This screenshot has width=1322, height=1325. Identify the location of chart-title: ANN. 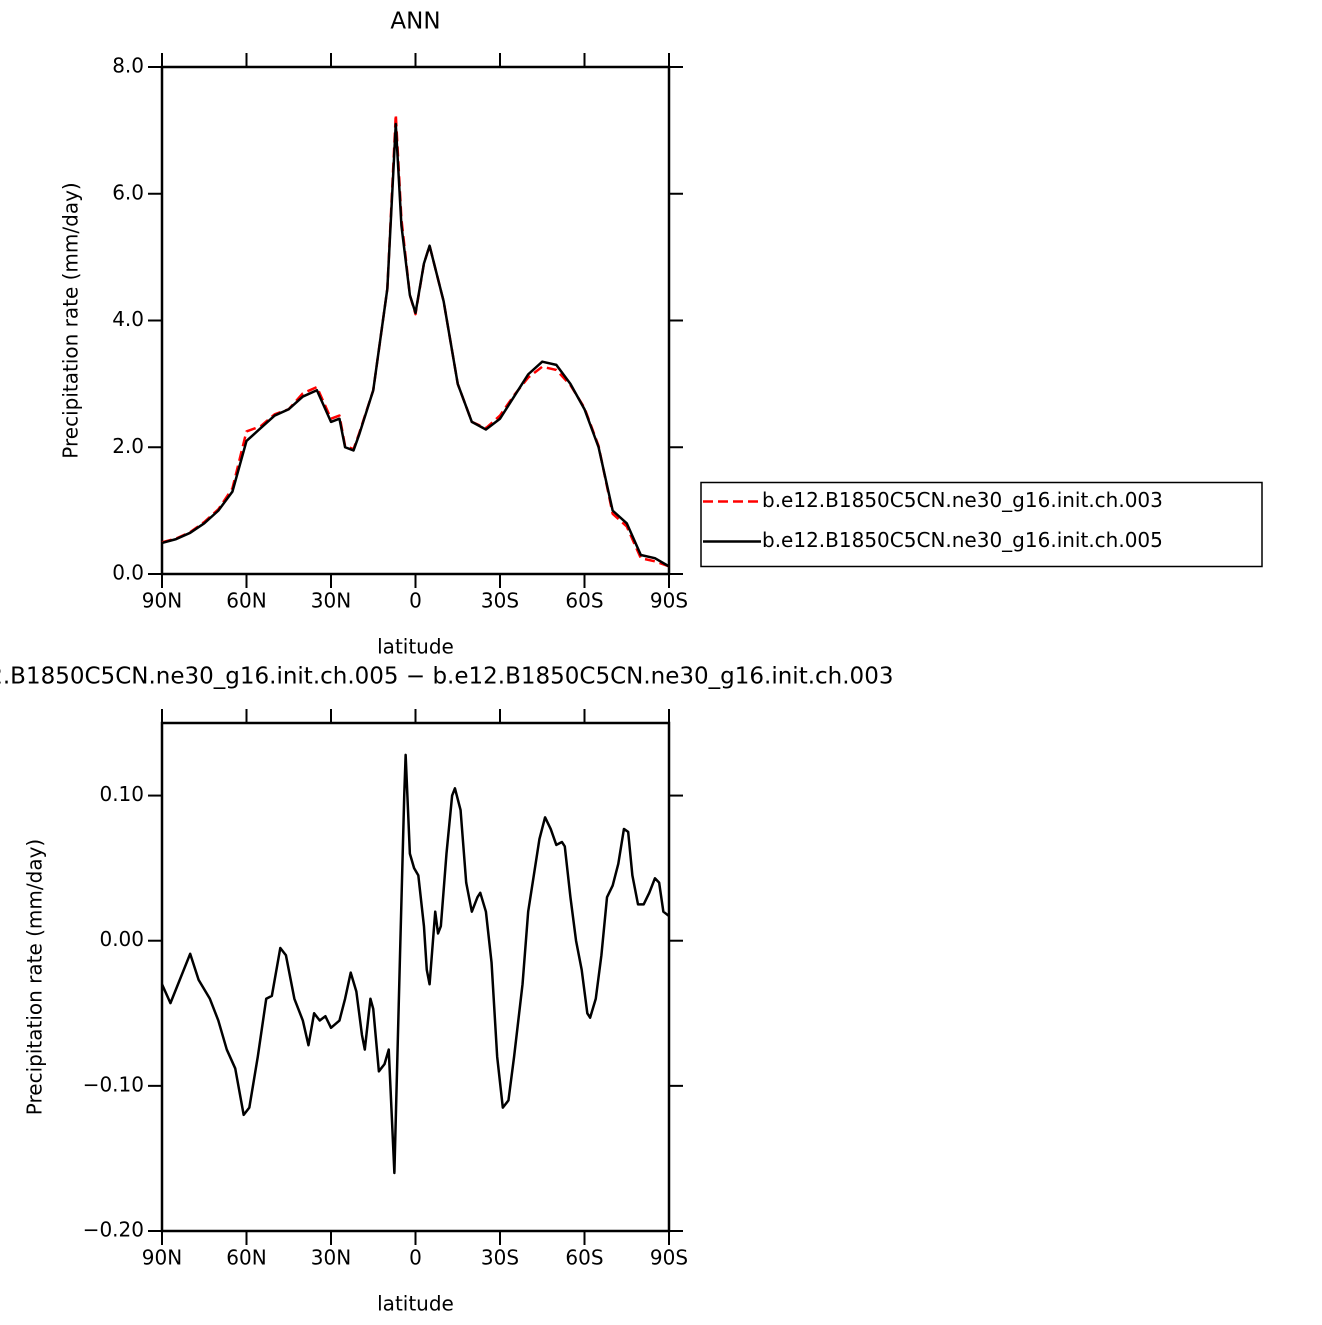
(415, 22).